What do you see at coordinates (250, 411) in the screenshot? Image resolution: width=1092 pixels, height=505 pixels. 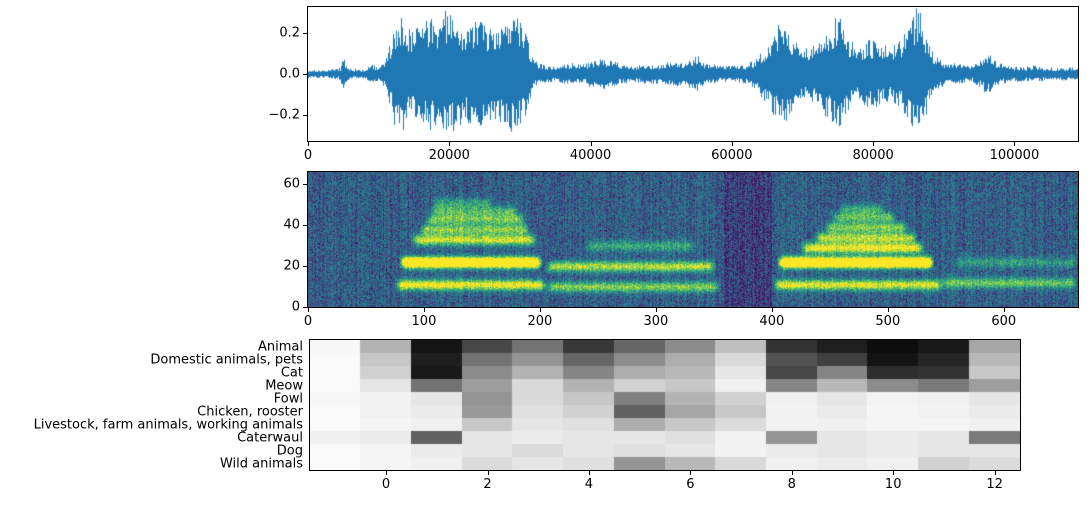 I see `heatmap-row-label: Chicken, rooster` at bounding box center [250, 411].